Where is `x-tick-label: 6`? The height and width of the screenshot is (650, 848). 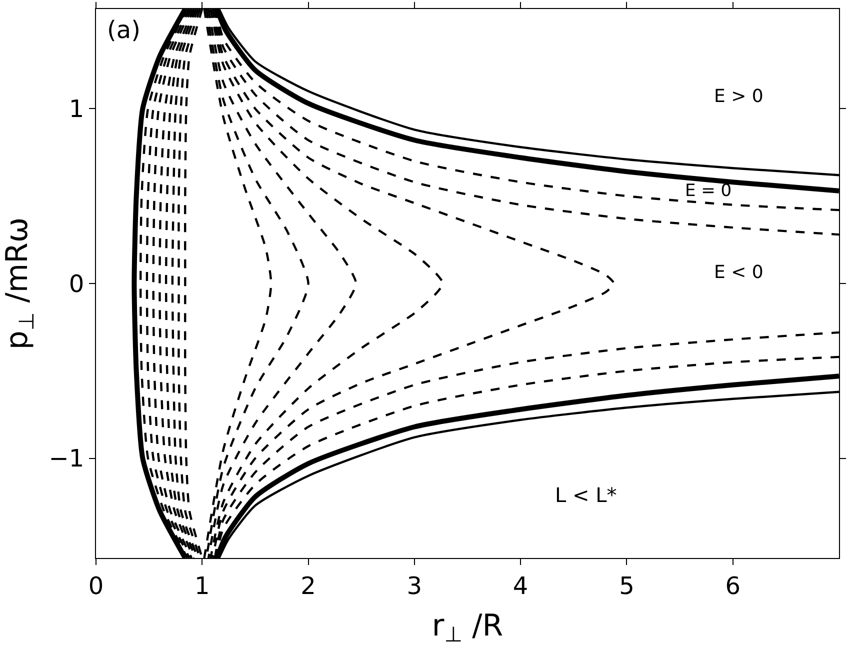 x-tick-label: 6 is located at coordinates (732, 586).